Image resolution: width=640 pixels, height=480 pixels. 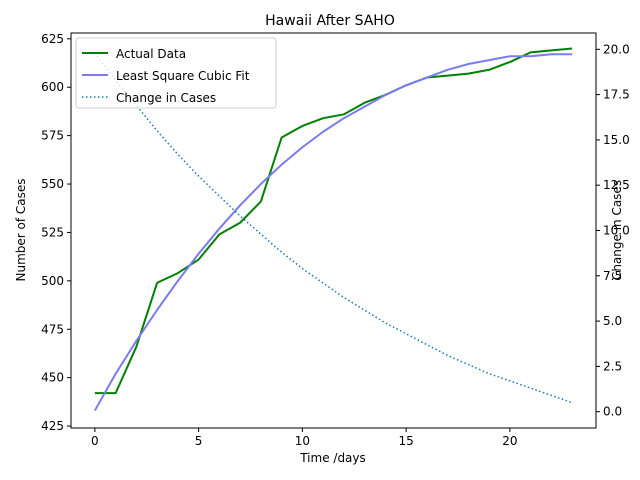 I want to click on y-axis-right-label: Change in Cases, so click(x=617, y=230).